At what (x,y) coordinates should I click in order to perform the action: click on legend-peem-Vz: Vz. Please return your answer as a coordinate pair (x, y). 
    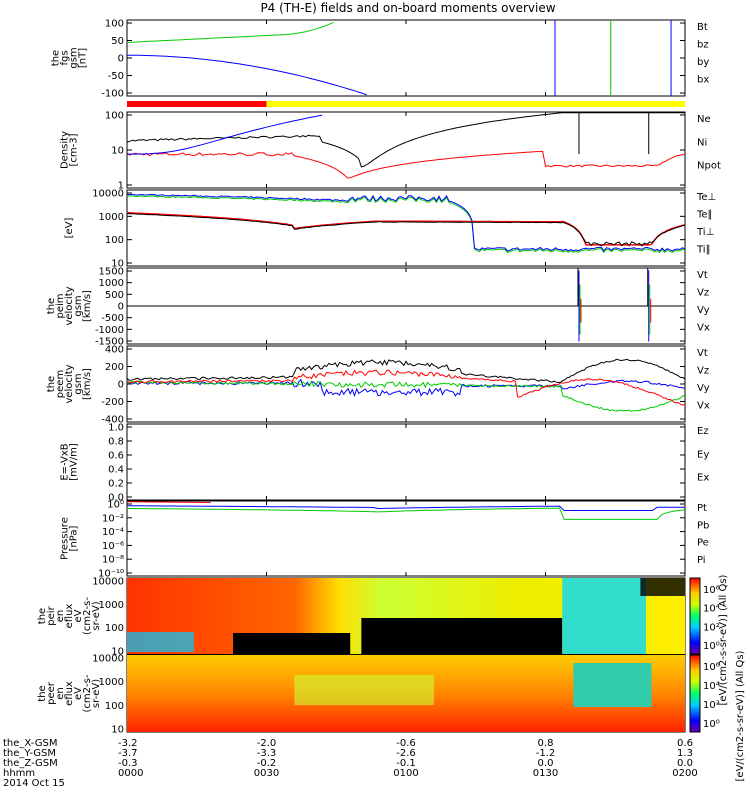
    Looking at the image, I should click on (703, 371).